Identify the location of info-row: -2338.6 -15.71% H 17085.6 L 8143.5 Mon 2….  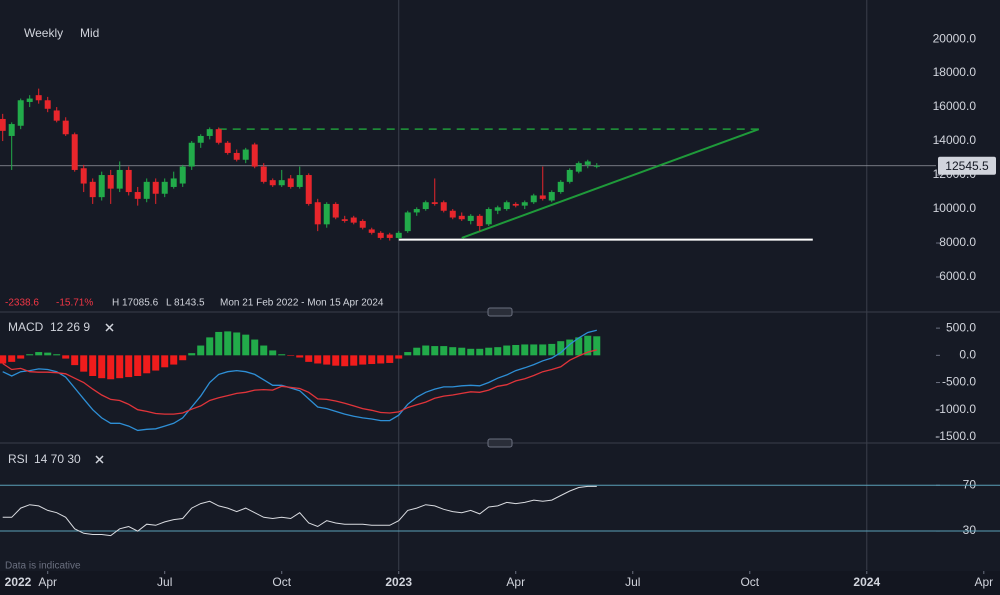
(194, 303).